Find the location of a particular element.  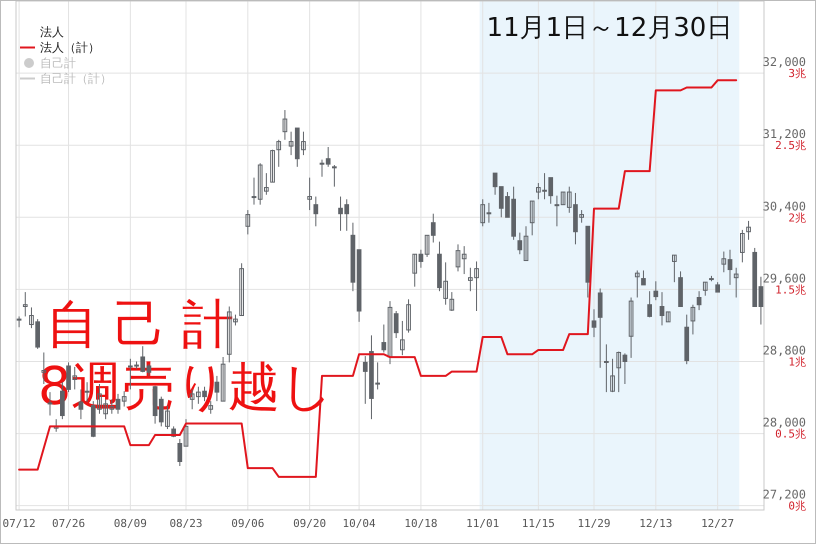

x-tick-label: 09/20 is located at coordinates (309, 523).